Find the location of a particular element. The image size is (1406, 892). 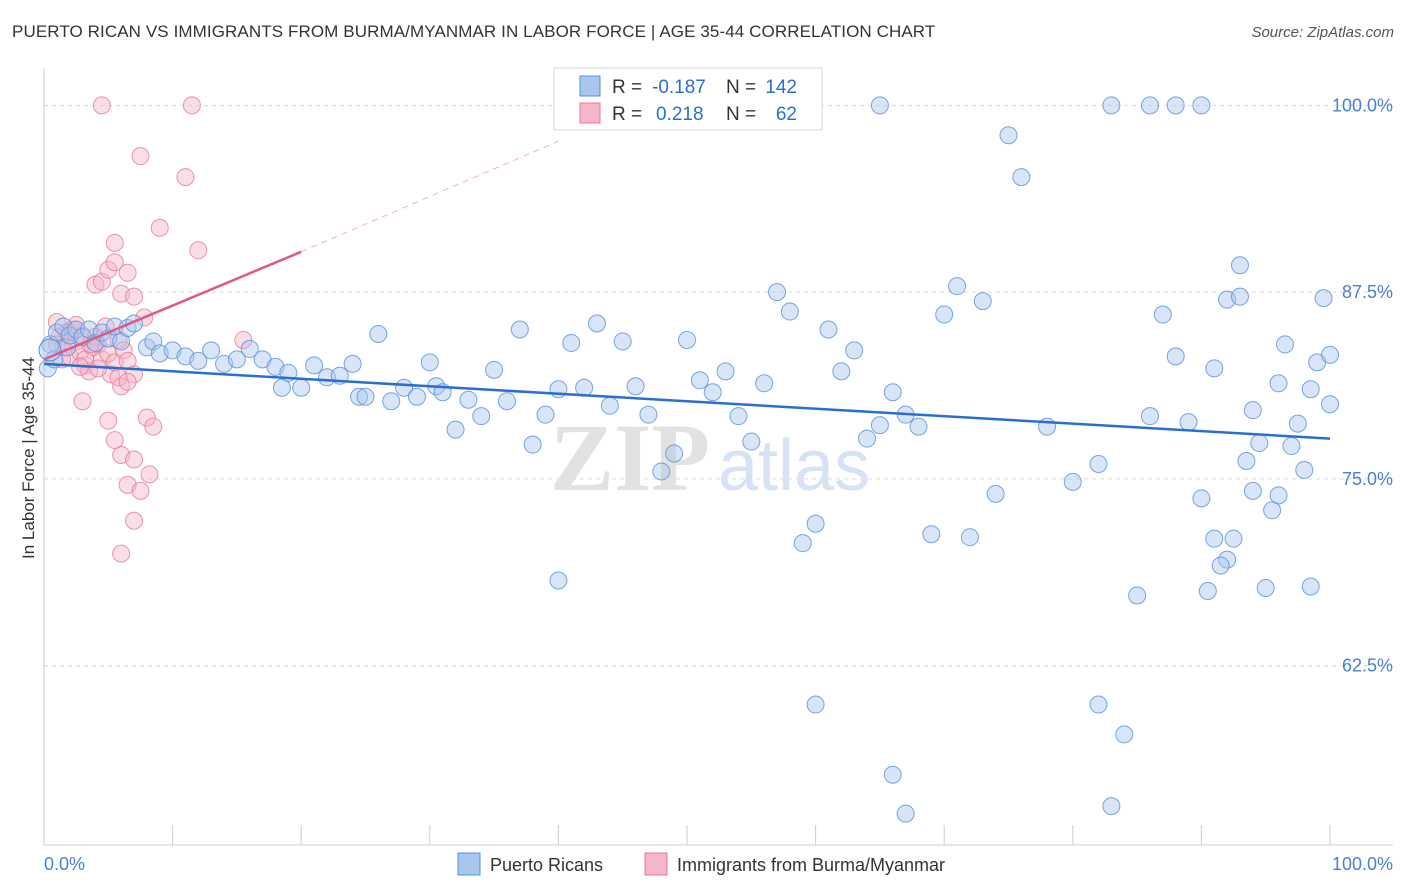

y-tick-1: 75.0% is located at coordinates (1367, 479).